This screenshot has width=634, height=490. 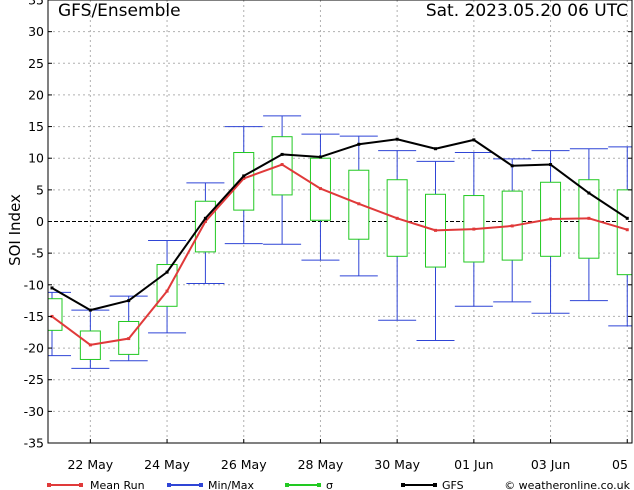 I want to click on legend-minmax-label: Min/Max, so click(x=231, y=484).